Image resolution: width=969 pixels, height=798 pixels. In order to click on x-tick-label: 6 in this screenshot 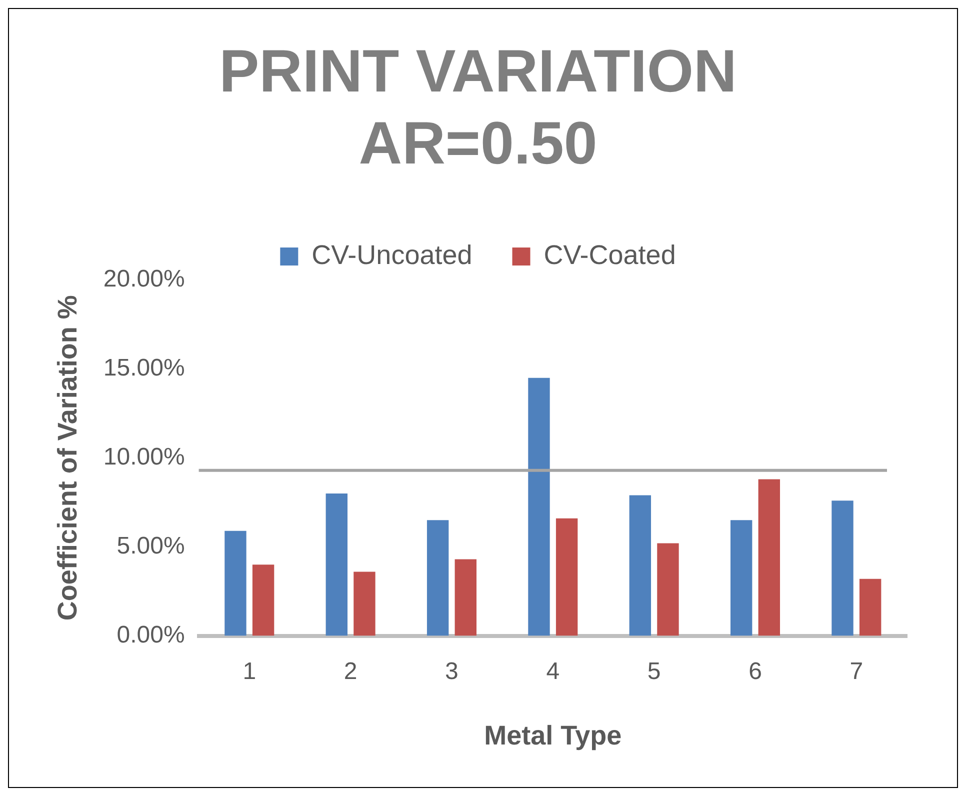, I will do `click(755, 671)`.